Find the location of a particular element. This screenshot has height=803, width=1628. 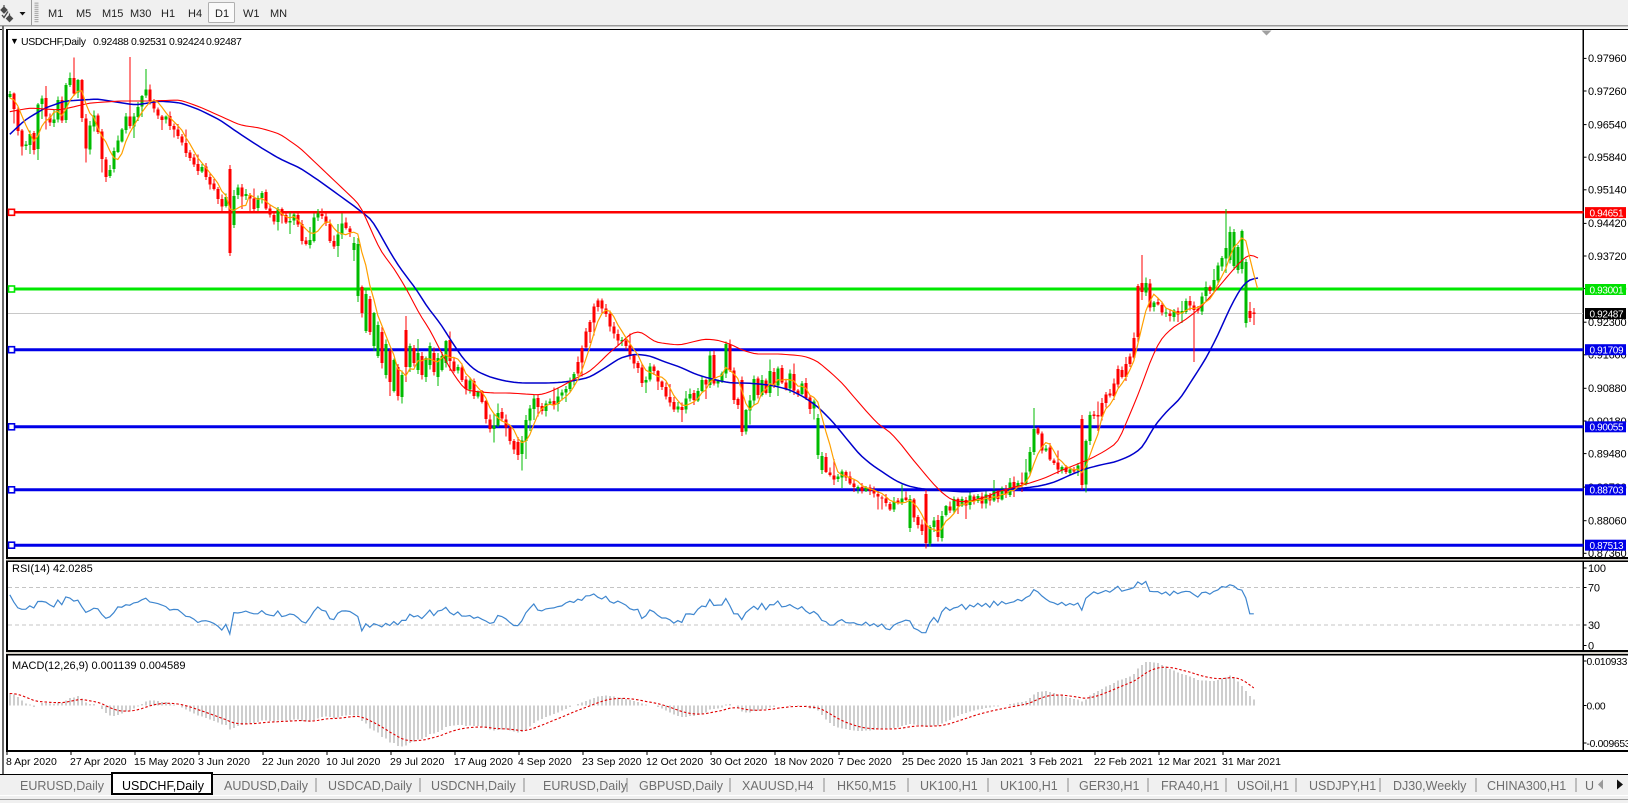

svg-text: 8 Apr 2020 is located at coordinates (31, 762).